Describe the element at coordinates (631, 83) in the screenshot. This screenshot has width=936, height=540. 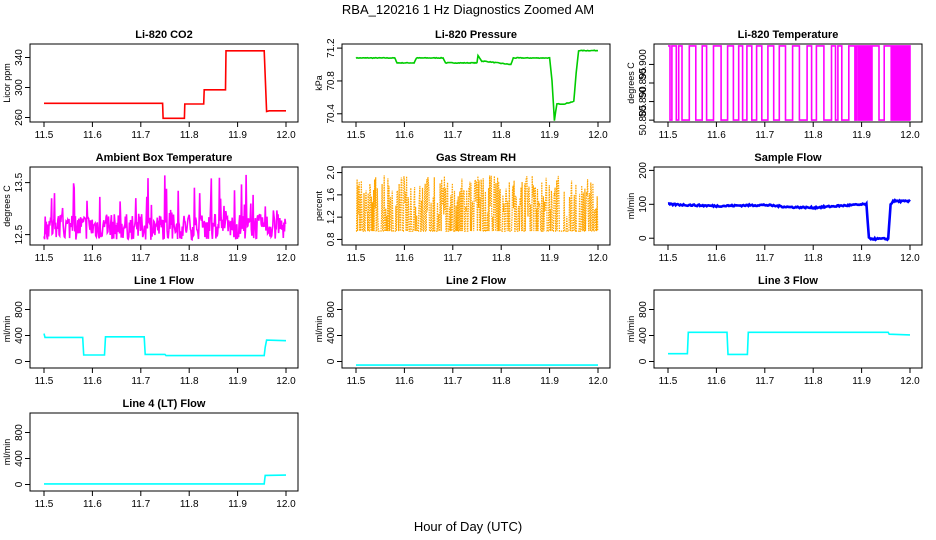
I see `y-axis-label: degrees C` at that location.